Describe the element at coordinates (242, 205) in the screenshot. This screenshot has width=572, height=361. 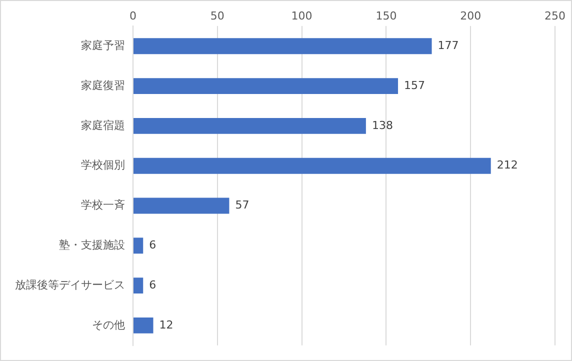
I see `data-label: 57` at that location.